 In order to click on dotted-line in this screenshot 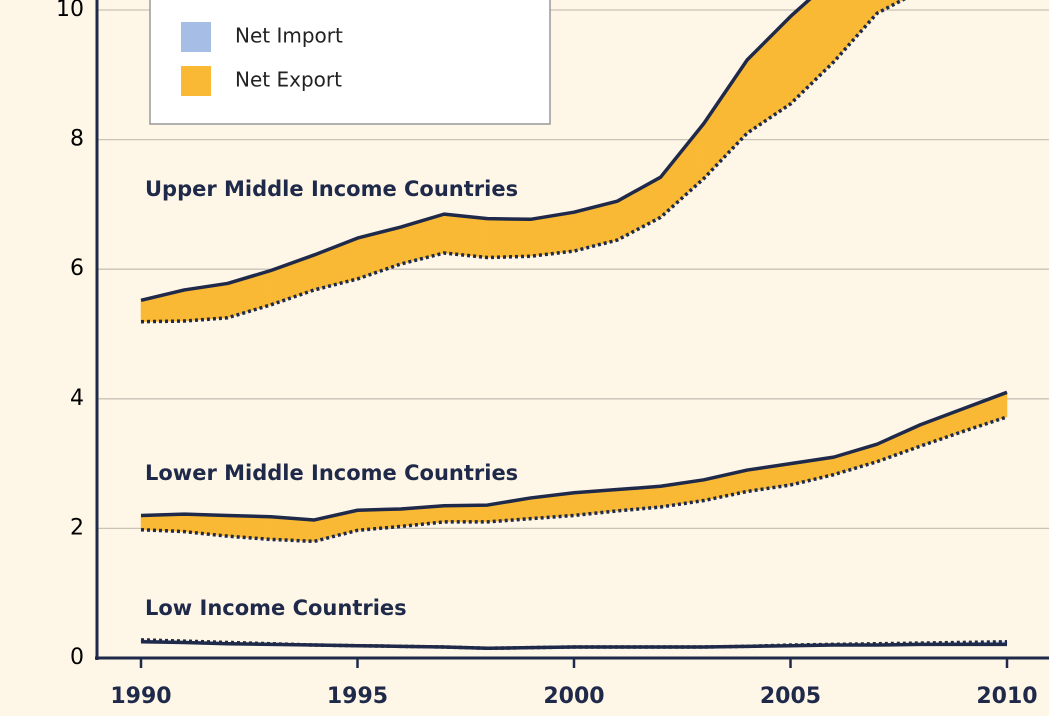, I will do `click(574, 479)`.